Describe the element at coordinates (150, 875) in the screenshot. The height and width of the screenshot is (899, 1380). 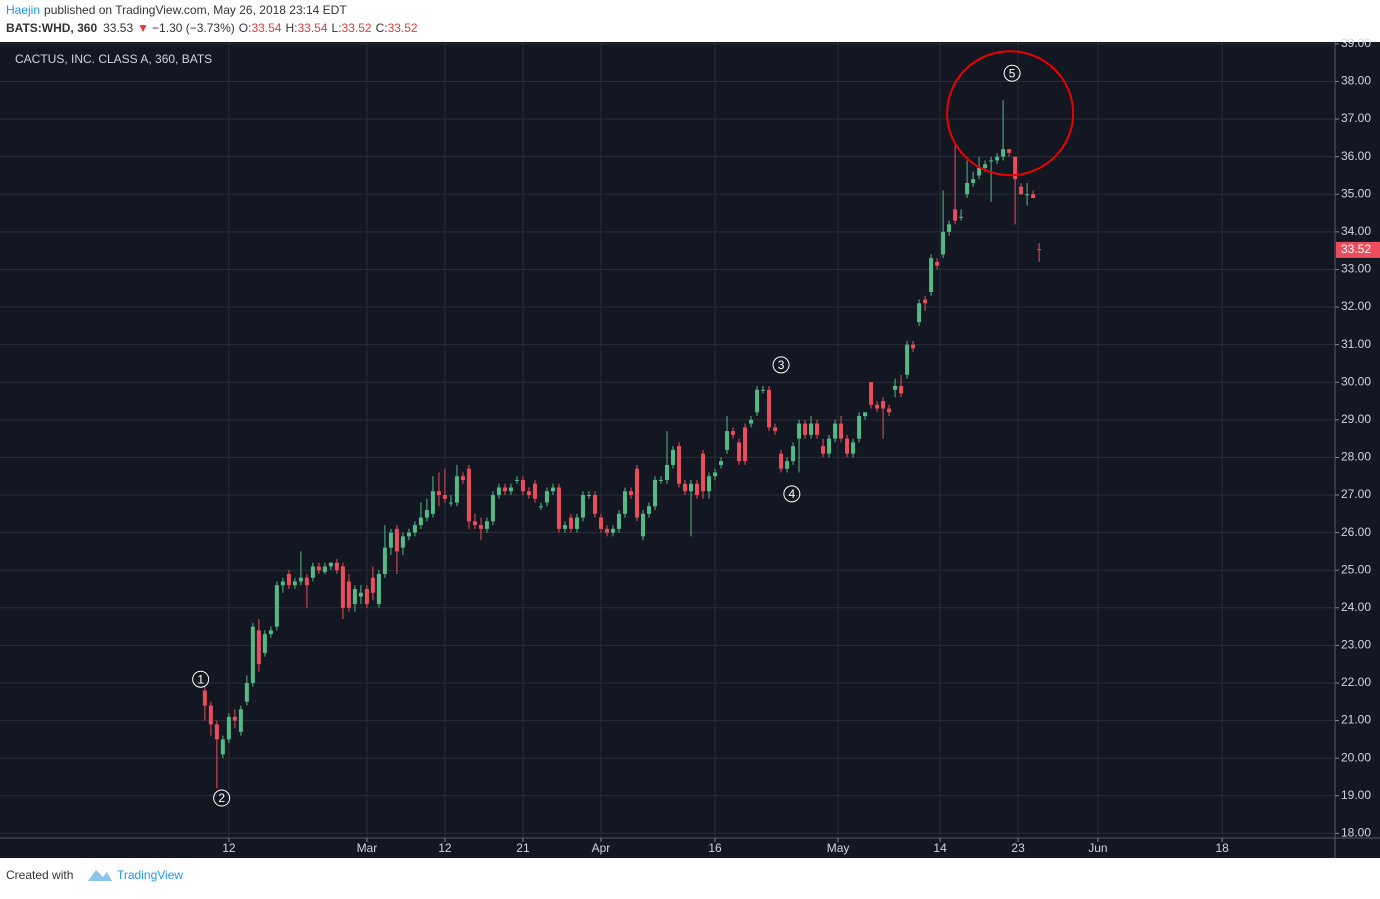
I see `brand: TradingView` at that location.